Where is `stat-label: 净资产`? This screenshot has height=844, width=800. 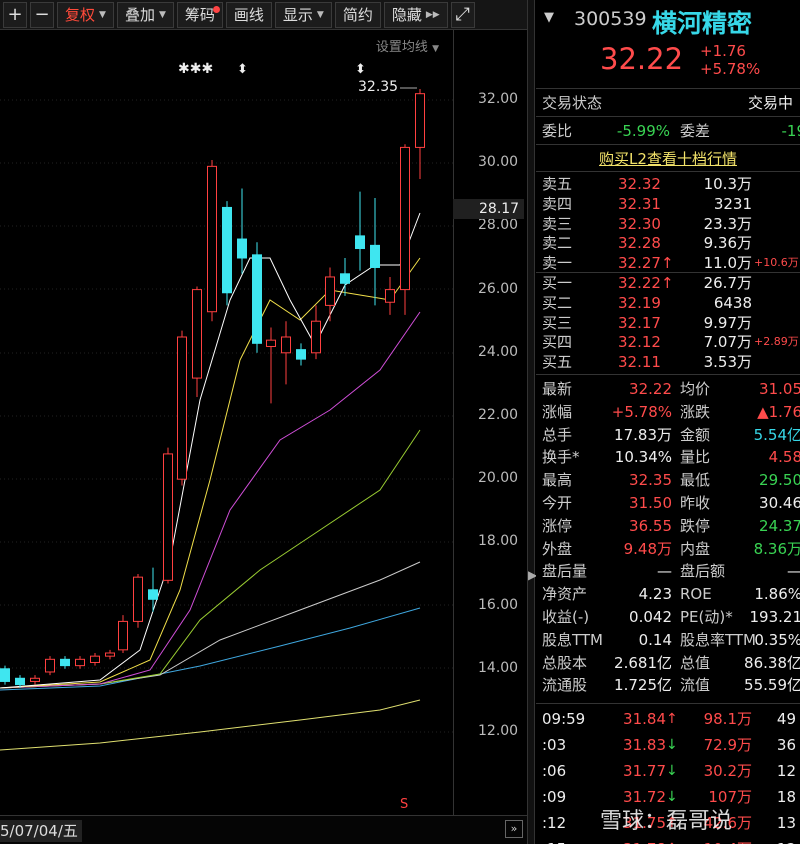
stat-label: 净资产 is located at coordinates (565, 594).